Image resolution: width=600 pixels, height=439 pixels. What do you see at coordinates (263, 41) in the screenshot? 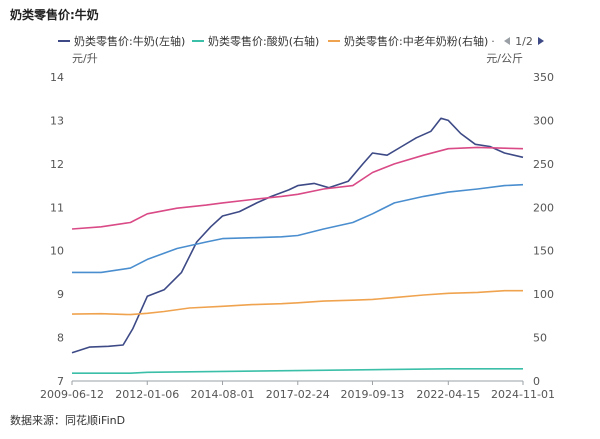
I see `legend-label: 奶类零售价:酸奶(右轴)` at bounding box center [263, 41].